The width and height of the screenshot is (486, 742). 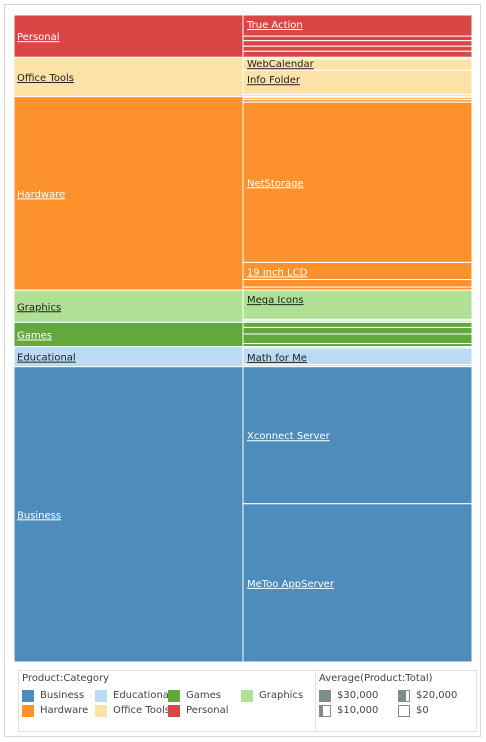 I want to click on color-legend-title: Product:Category, so click(x=66, y=678).